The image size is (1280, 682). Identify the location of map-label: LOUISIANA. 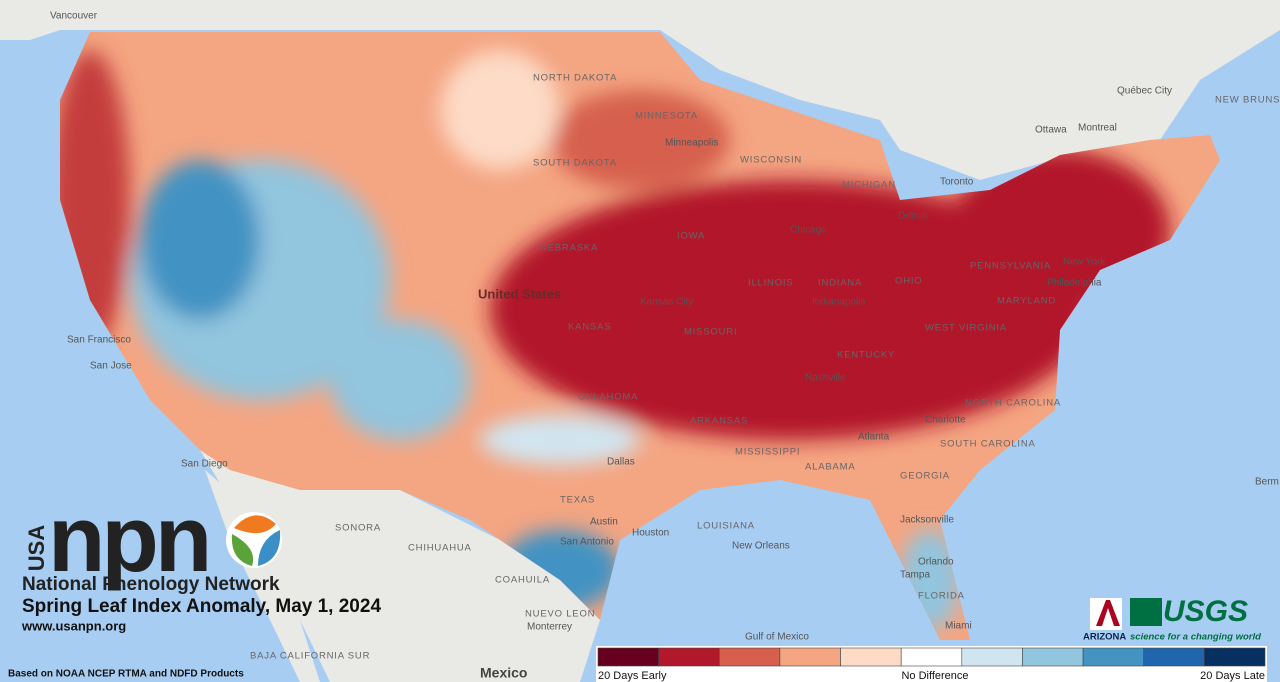
(726, 526).